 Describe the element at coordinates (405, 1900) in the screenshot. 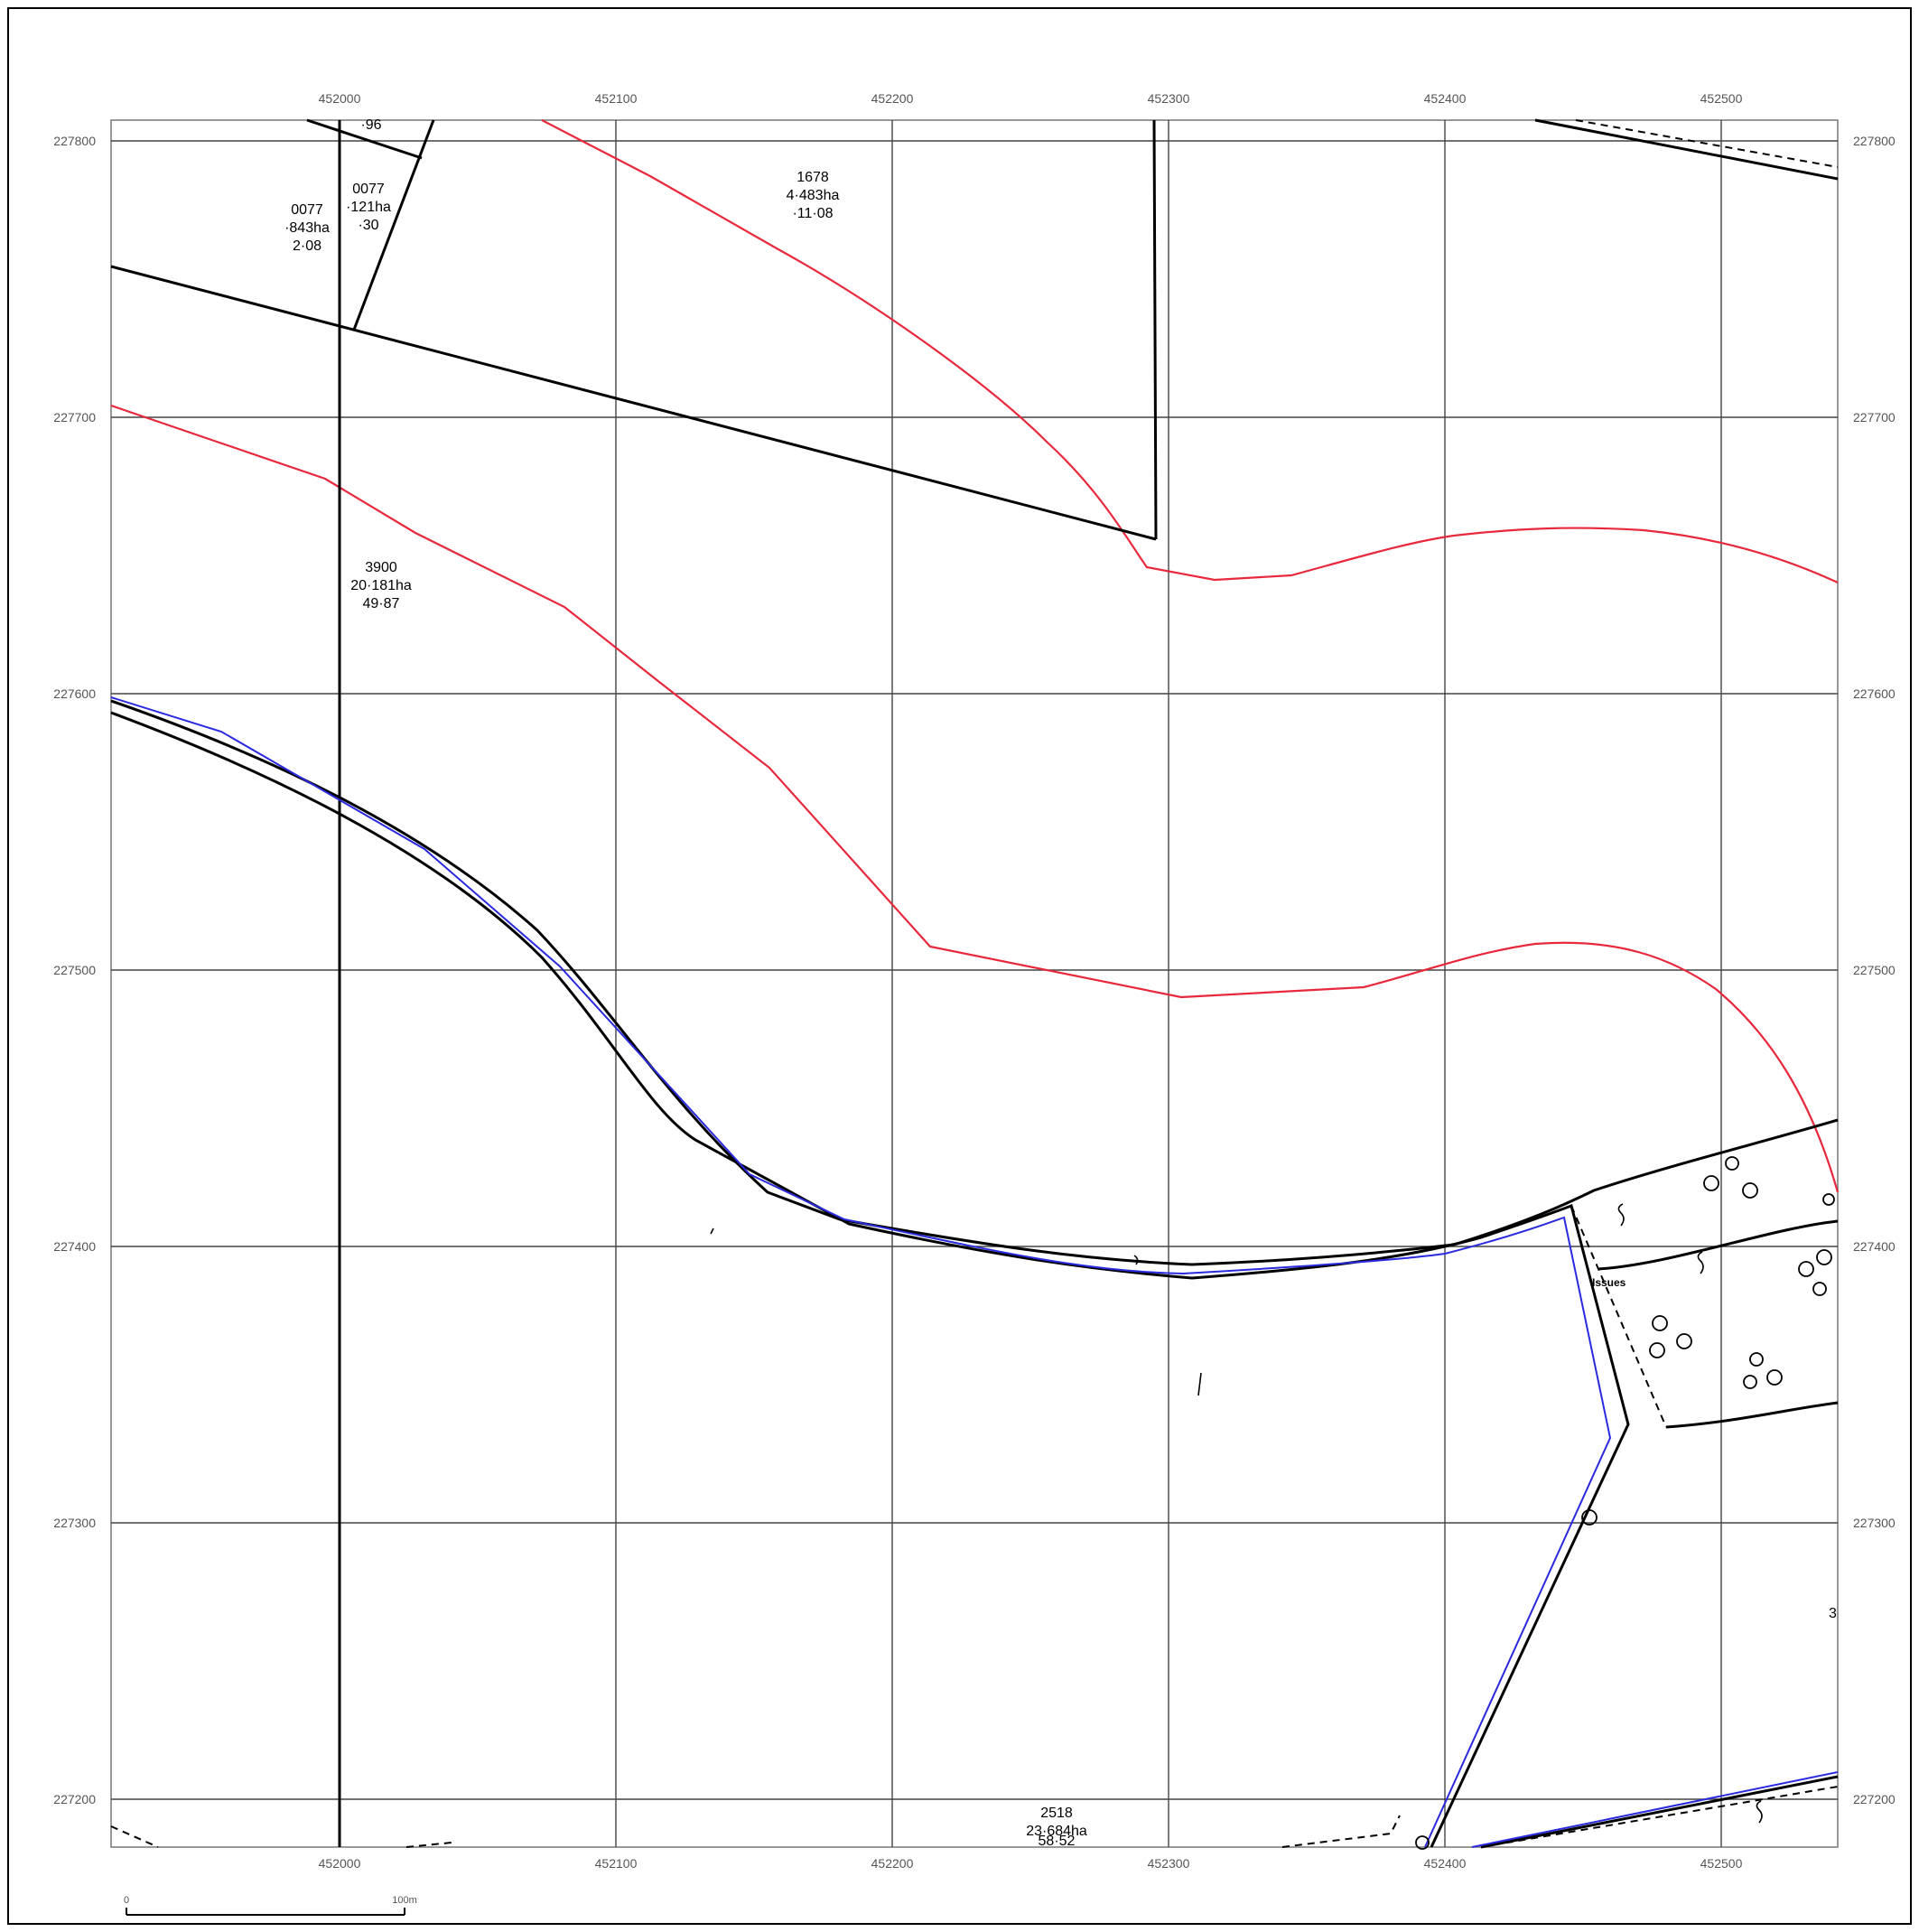

I see `scale-bar-end-label: 100m` at that location.